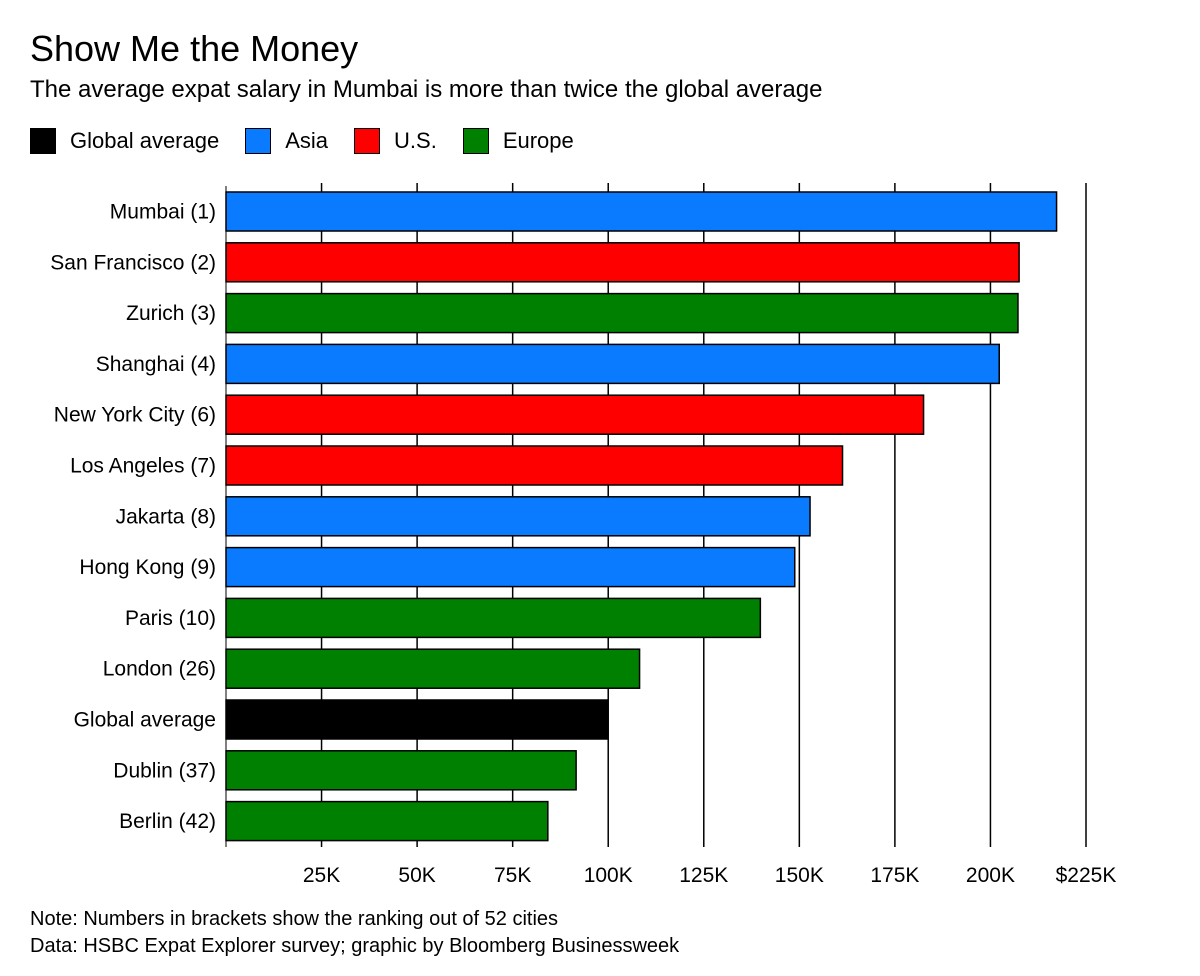 The width and height of the screenshot is (1200, 976). Describe the element at coordinates (167, 821) in the screenshot. I see `category-label: Berlin (42)` at that location.